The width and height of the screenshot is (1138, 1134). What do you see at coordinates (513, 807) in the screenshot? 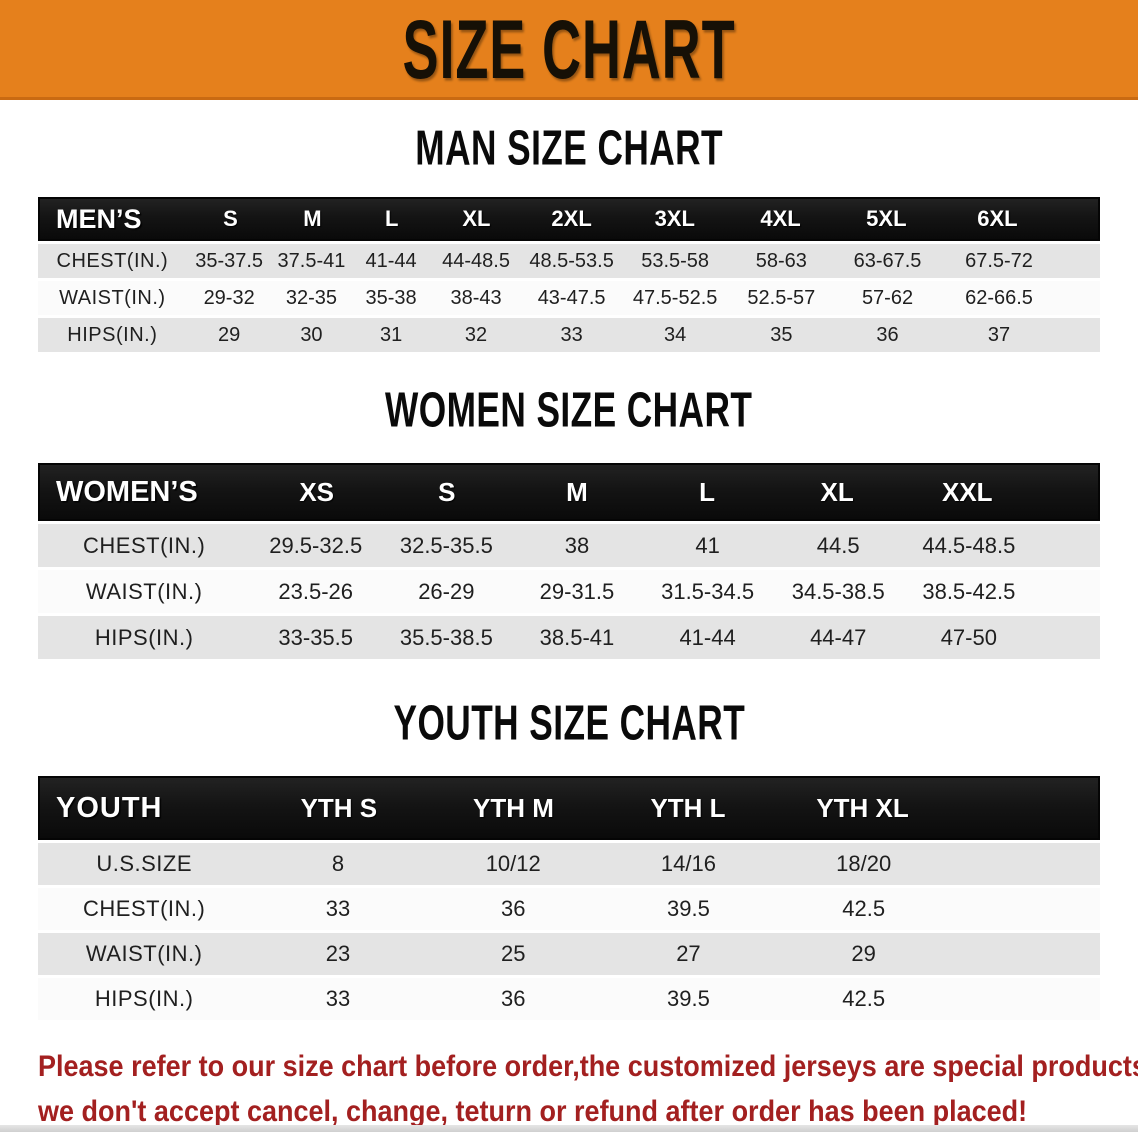
I see `column-header: YTH M` at bounding box center [513, 807].